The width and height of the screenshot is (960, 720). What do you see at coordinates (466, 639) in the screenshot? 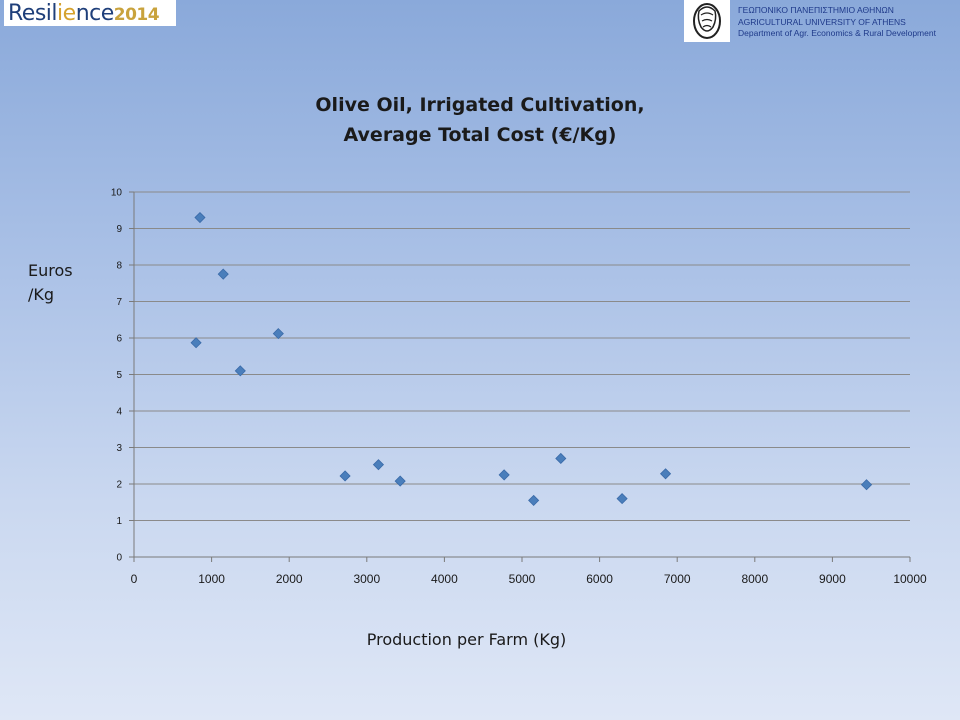
I see `x-axis-label: Production per Farm (Kg)` at bounding box center [466, 639].